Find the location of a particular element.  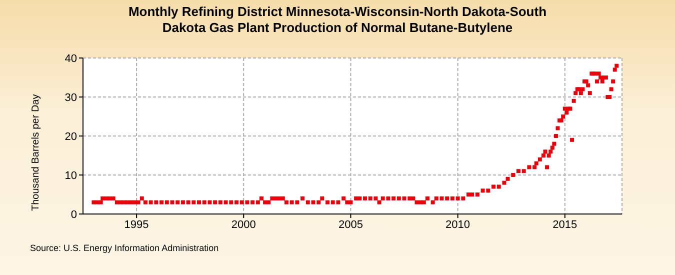

y-tick-label: 30 is located at coordinates (70, 98).